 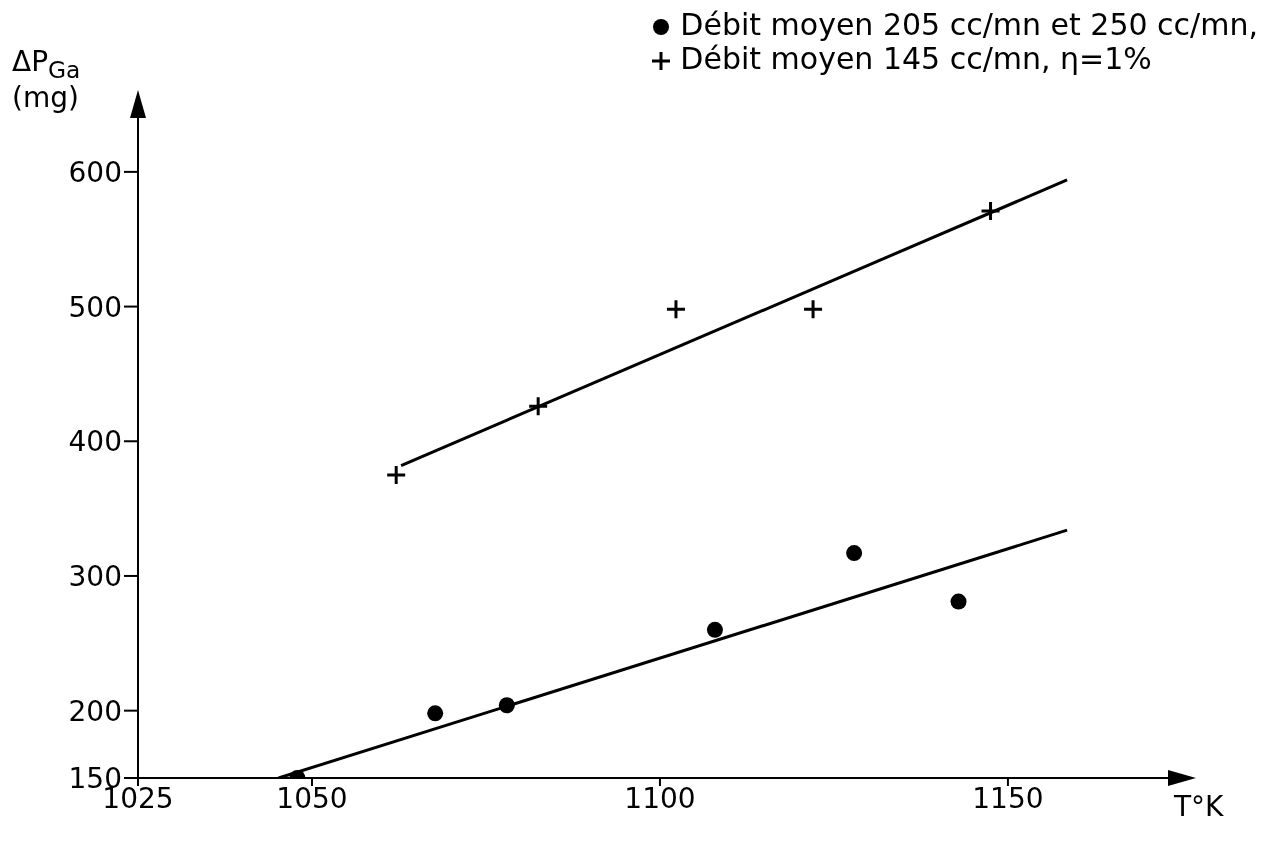 I want to click on legend-label: Débit moyen 205 cc/mn et 250 cc/mn,, so click(x=969, y=24).